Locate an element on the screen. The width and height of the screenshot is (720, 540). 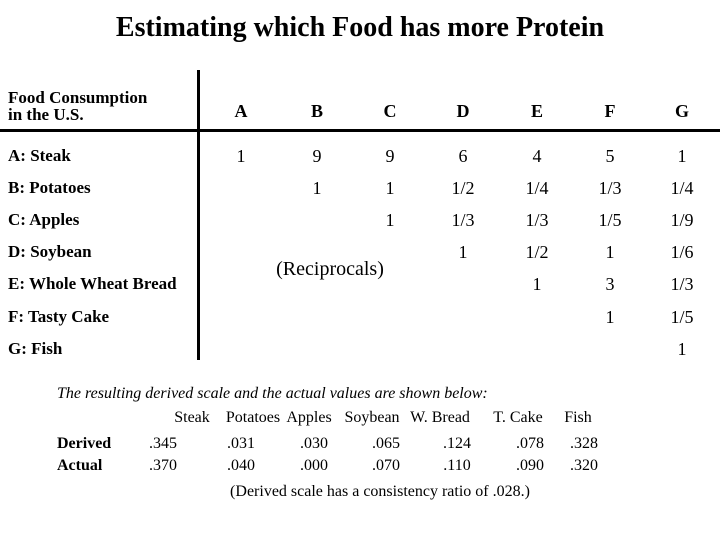
derived-value: .328 is located at coordinates (584, 443).